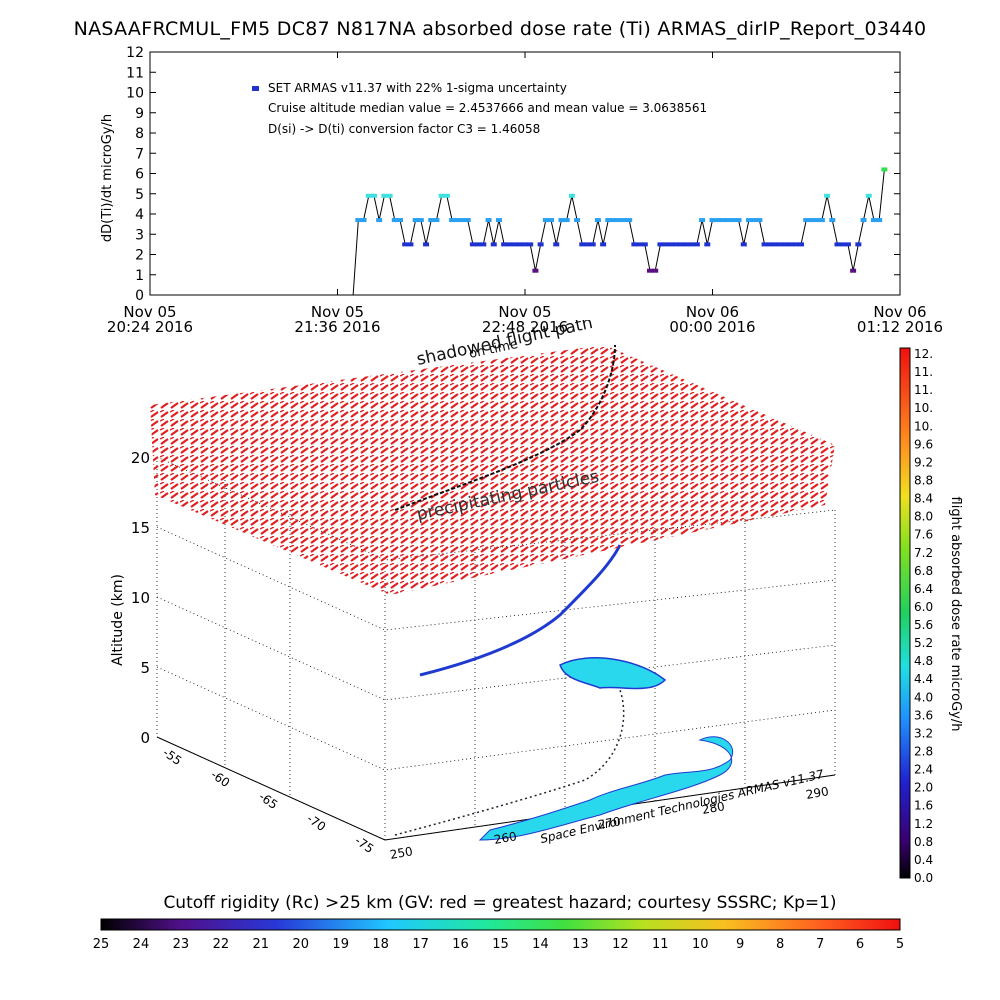 This screenshot has width=1000, height=1000. What do you see at coordinates (955, 614) in the screenshot?
I see `dose-colorbar-label: flight absorbed dose rate microGy/h` at bounding box center [955, 614].